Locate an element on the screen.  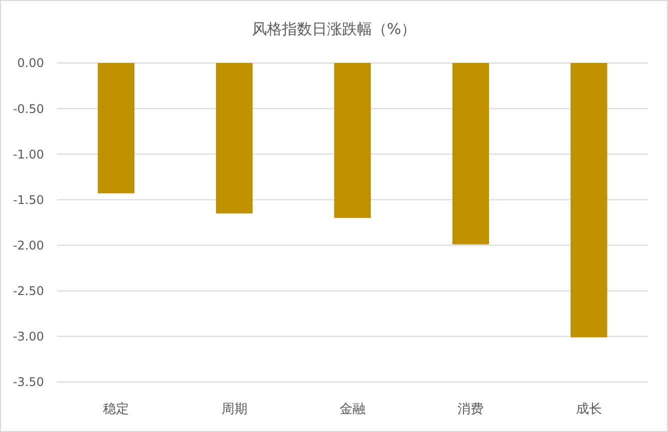
y-tick-label: -3.00 is located at coordinates (28, 337).